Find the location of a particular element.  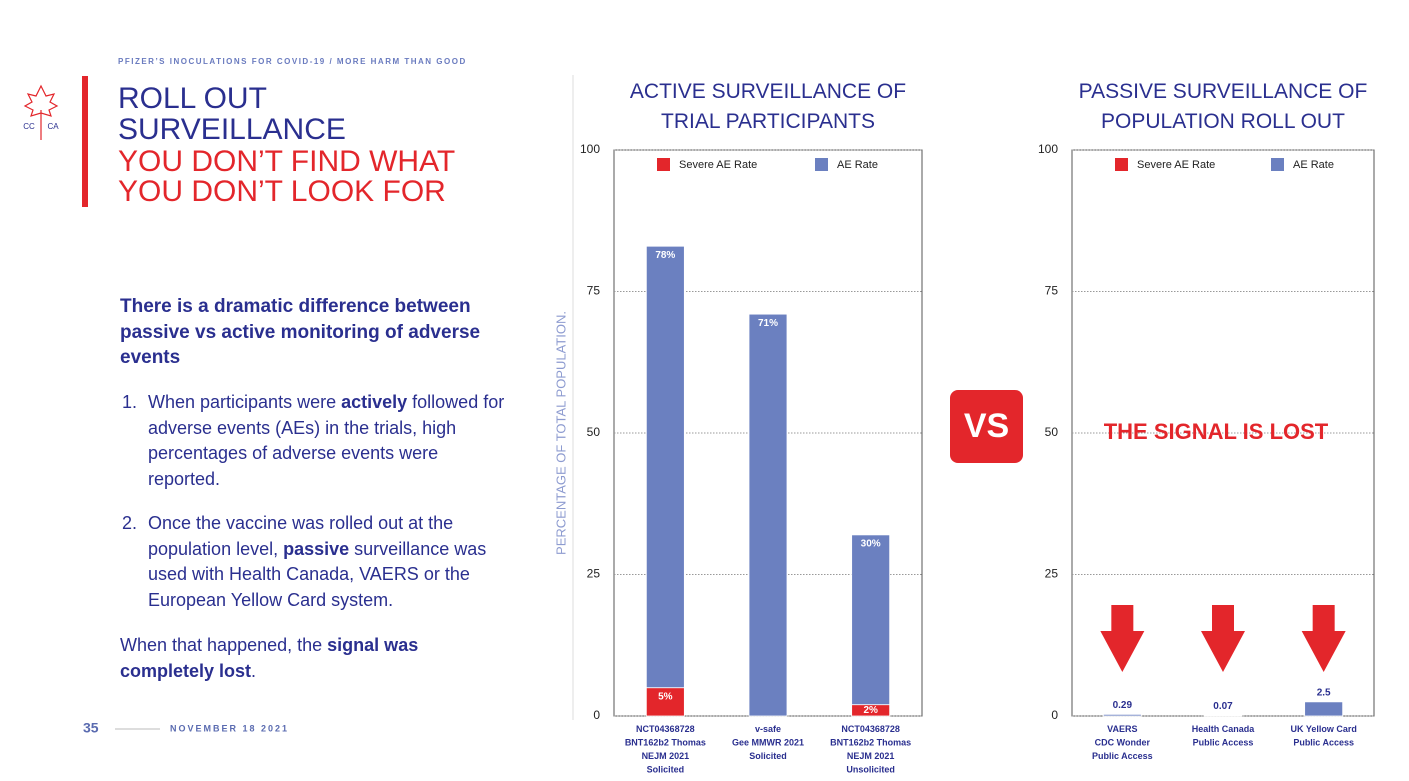

text-run: When that happened, the is located at coordinates (224, 645).